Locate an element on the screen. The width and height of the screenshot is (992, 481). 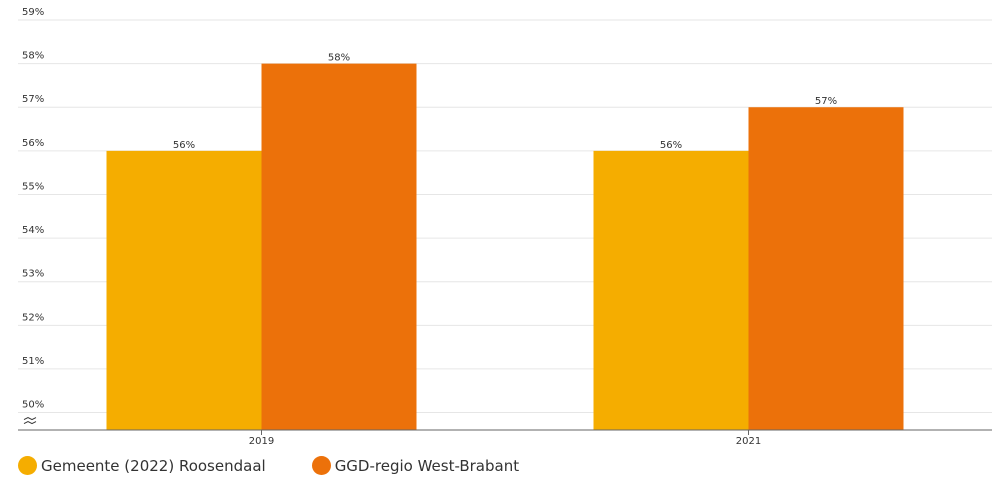
y-tick-label: 54% is located at coordinates (33, 230).